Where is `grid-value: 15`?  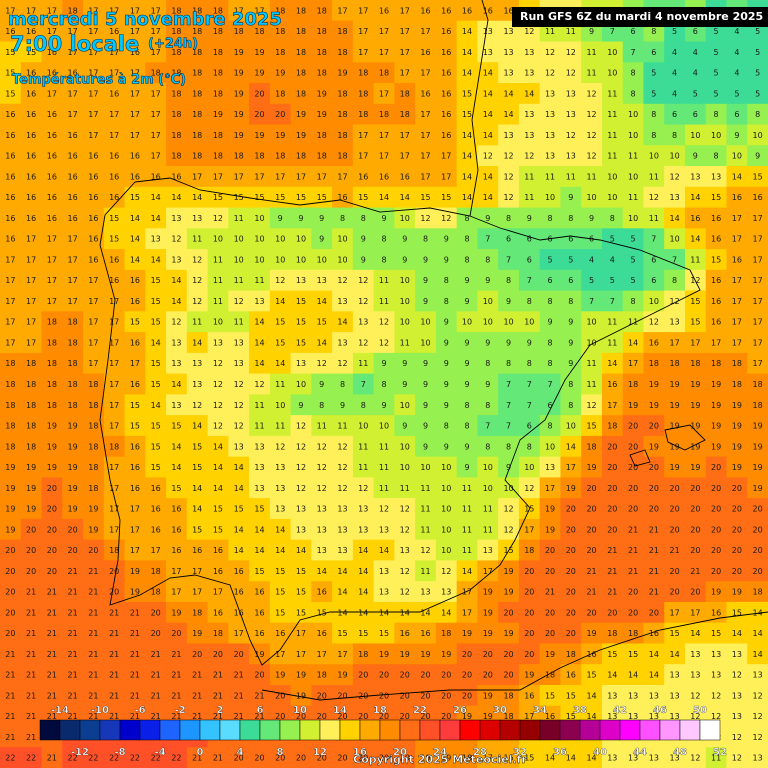
grid-value: 15 is located at coordinates (114, 218).